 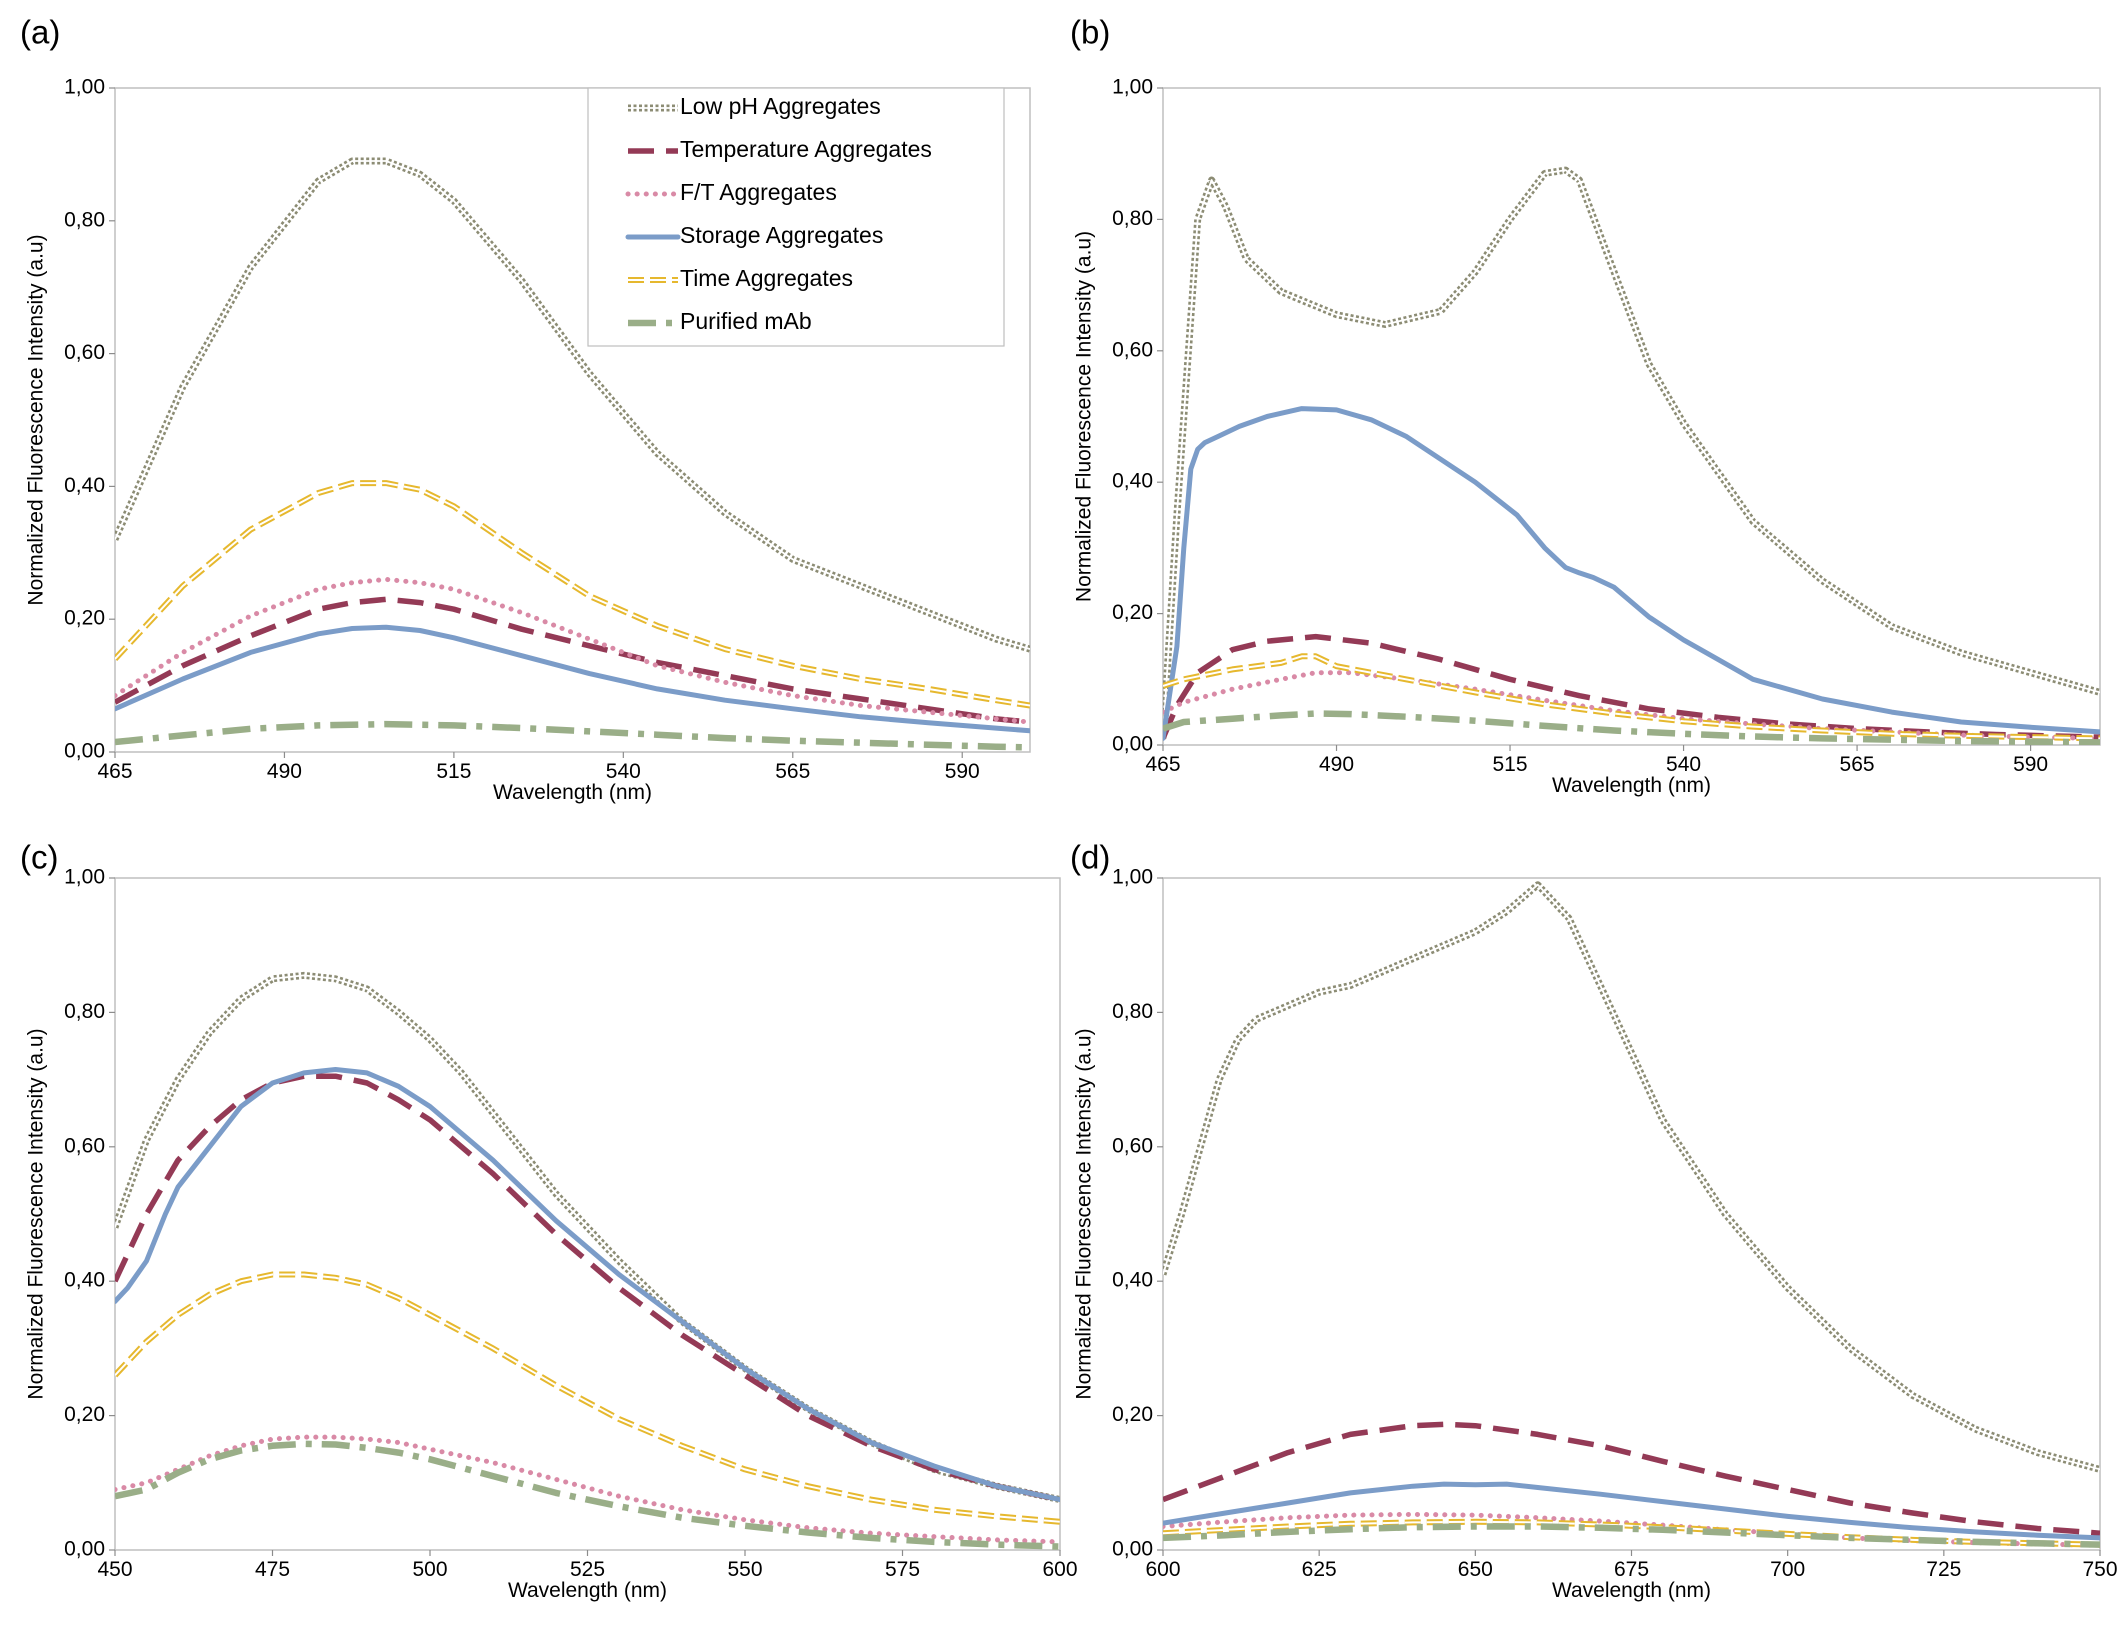 What do you see at coordinates (746, 321) in the screenshot?
I see `legend-label-purified: Purified mAb` at bounding box center [746, 321].